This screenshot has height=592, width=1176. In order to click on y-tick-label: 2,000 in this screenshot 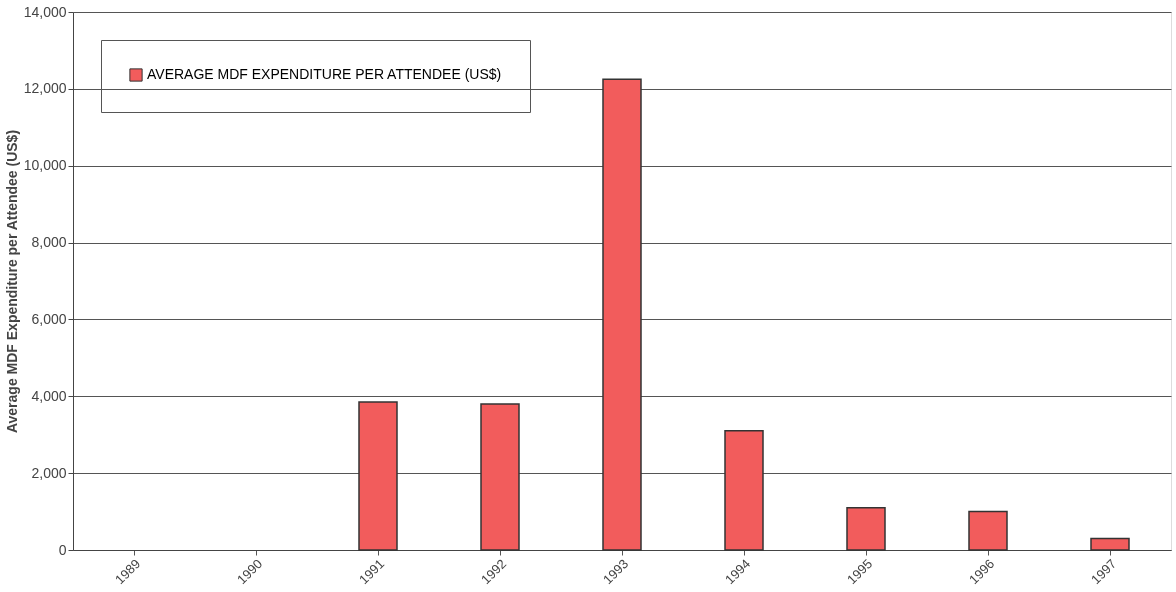, I will do `click(49, 472)`.